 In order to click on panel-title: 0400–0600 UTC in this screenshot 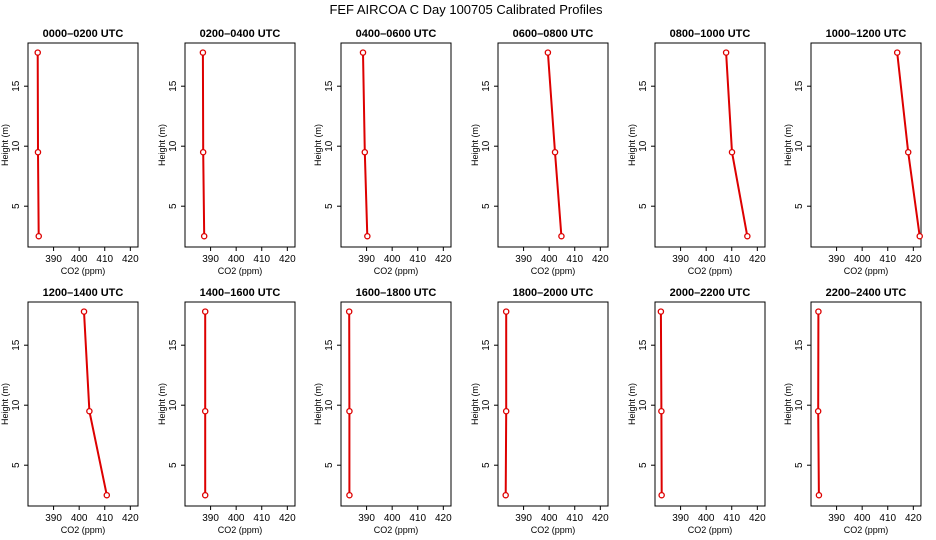, I will do `click(396, 34)`.